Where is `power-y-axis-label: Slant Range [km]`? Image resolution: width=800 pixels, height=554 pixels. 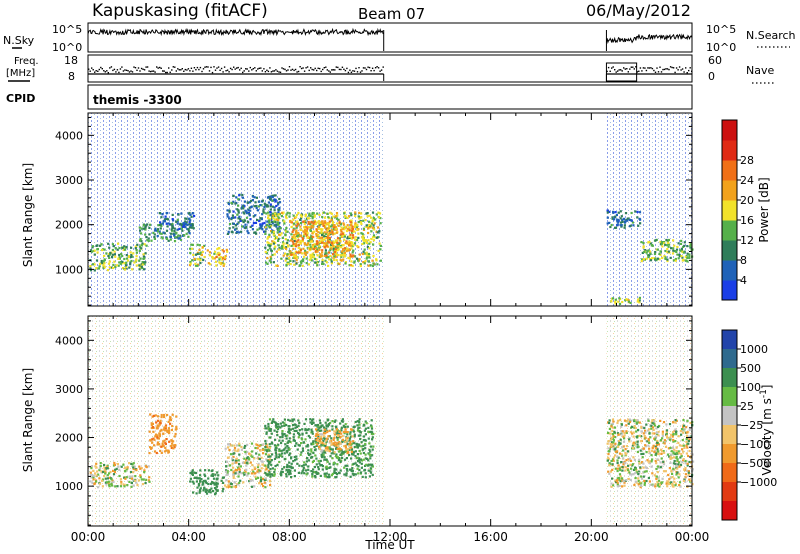
power-y-axis-label: Slant Range [km] is located at coordinates (28, 215).